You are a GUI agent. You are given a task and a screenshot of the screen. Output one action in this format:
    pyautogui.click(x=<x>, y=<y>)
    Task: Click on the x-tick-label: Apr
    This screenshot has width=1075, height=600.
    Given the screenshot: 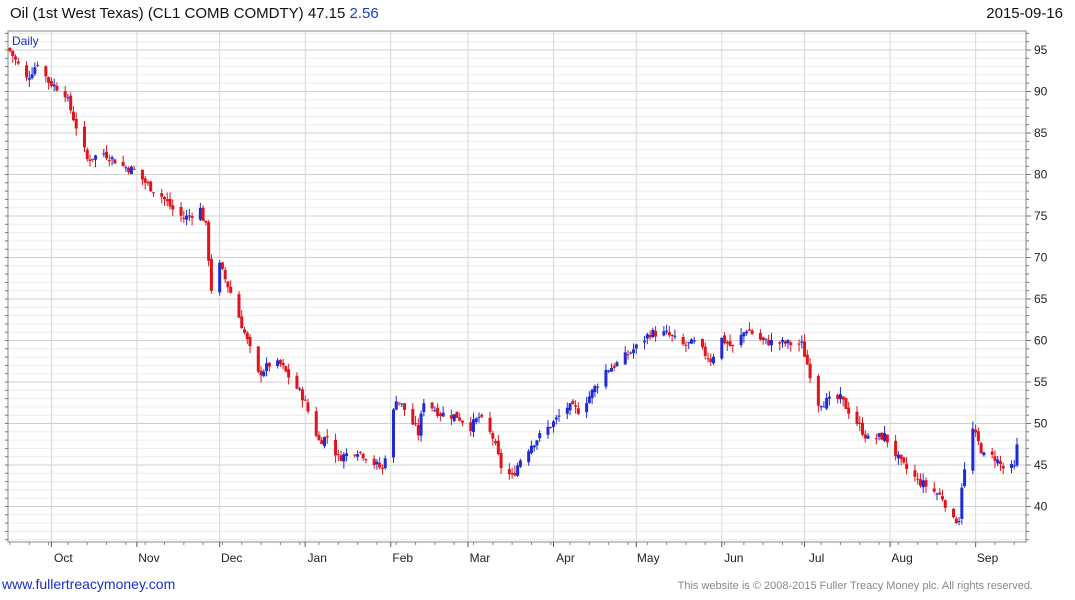 What is the action you would take?
    pyautogui.click(x=565, y=558)
    